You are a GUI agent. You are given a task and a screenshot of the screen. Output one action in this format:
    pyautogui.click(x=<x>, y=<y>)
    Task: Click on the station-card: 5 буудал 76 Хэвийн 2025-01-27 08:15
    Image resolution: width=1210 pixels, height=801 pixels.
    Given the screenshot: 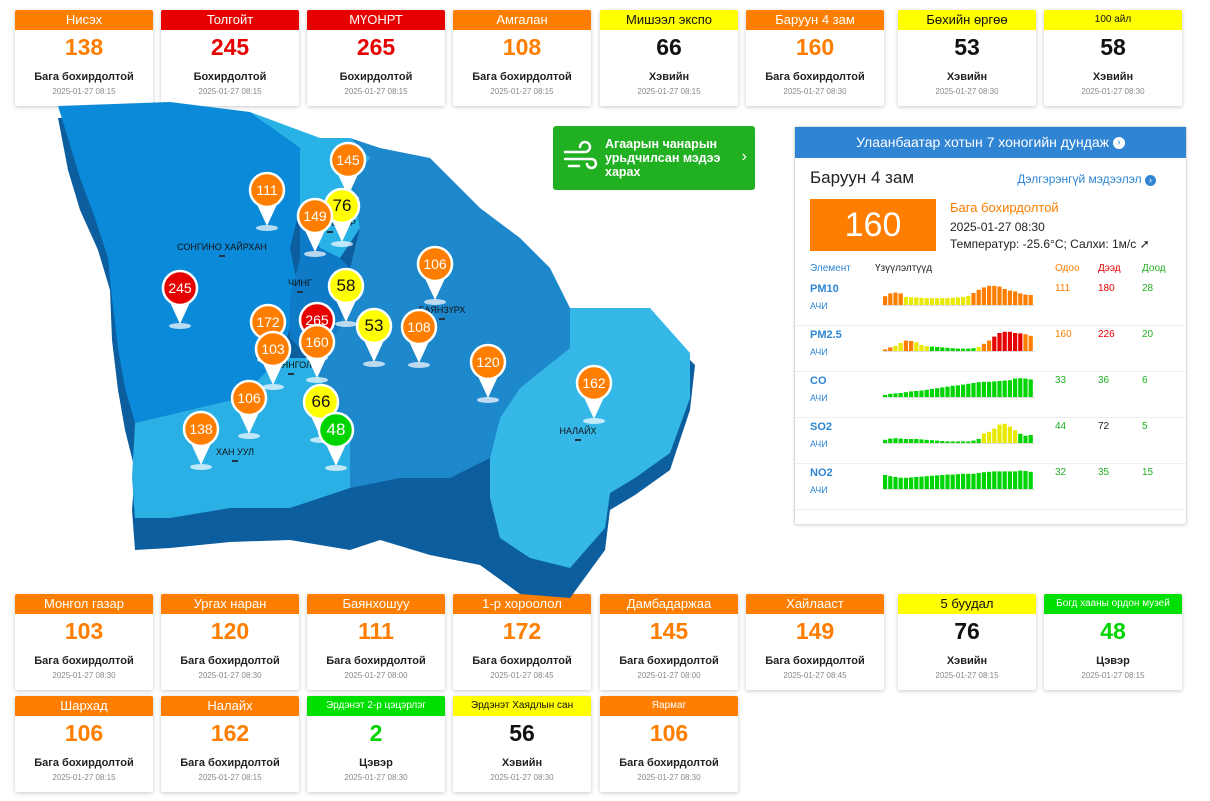 What is the action you would take?
    pyautogui.click(x=967, y=642)
    